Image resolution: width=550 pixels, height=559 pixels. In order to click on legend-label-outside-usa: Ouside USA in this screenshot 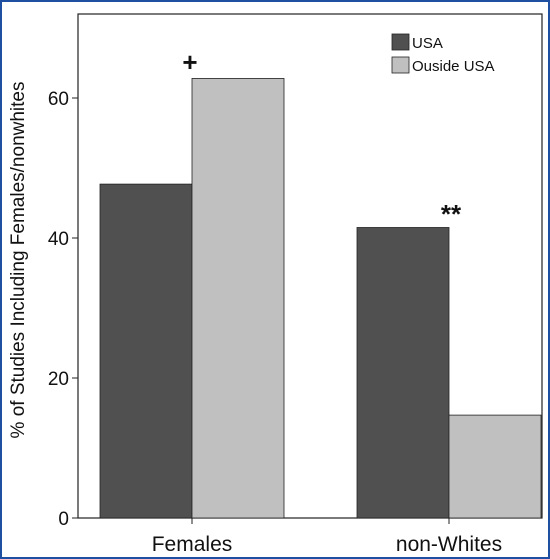, I will do `click(453, 66)`.